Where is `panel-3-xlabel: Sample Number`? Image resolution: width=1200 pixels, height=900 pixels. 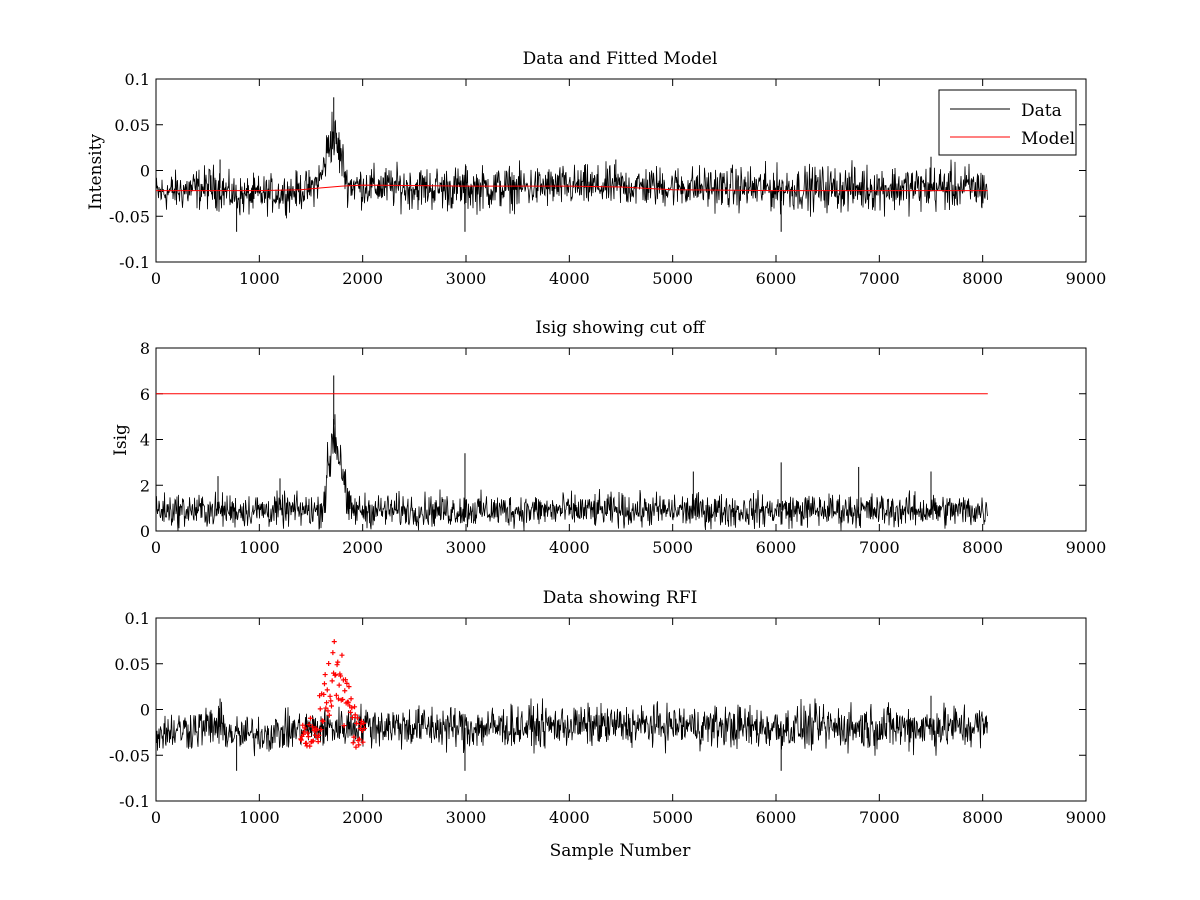
panel-3-xlabel: Sample Number is located at coordinates (621, 851).